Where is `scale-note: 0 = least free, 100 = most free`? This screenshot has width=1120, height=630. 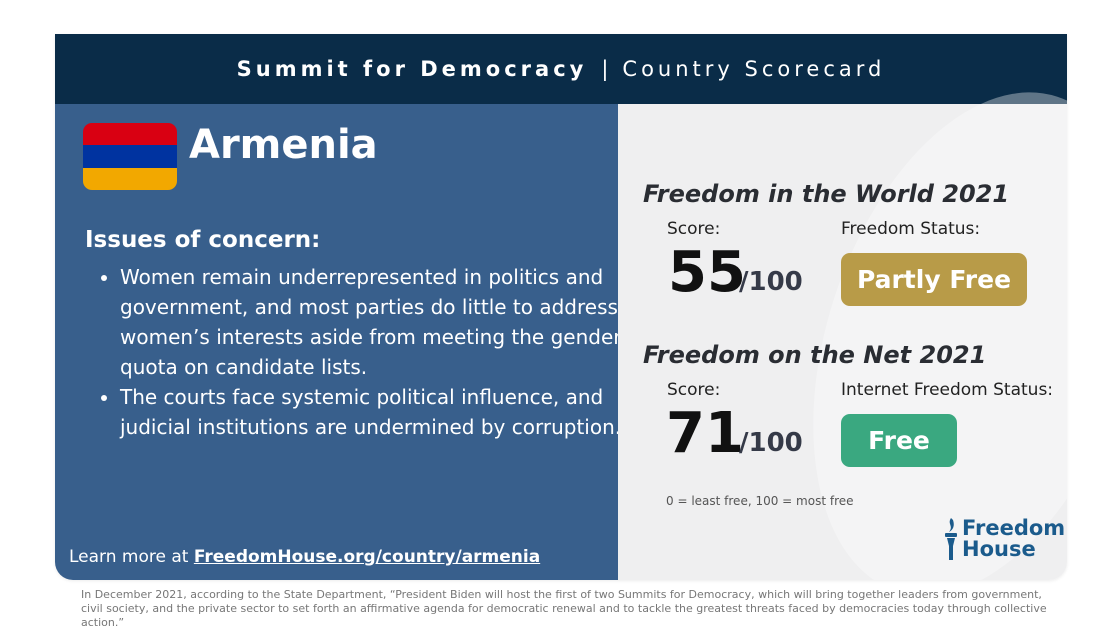
scale-note: 0 = least free, 100 = most free is located at coordinates (760, 501).